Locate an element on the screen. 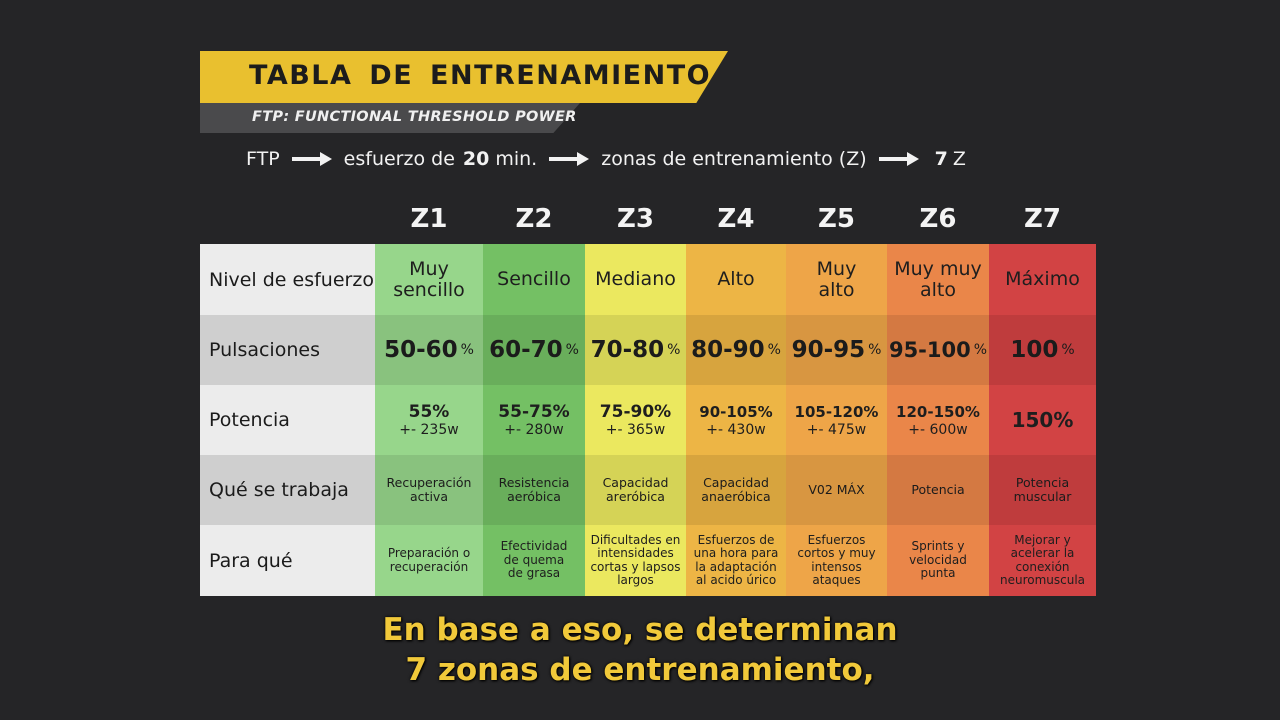 The height and width of the screenshot is (720, 1280). pulse-z5: 90-95% is located at coordinates (836, 350).